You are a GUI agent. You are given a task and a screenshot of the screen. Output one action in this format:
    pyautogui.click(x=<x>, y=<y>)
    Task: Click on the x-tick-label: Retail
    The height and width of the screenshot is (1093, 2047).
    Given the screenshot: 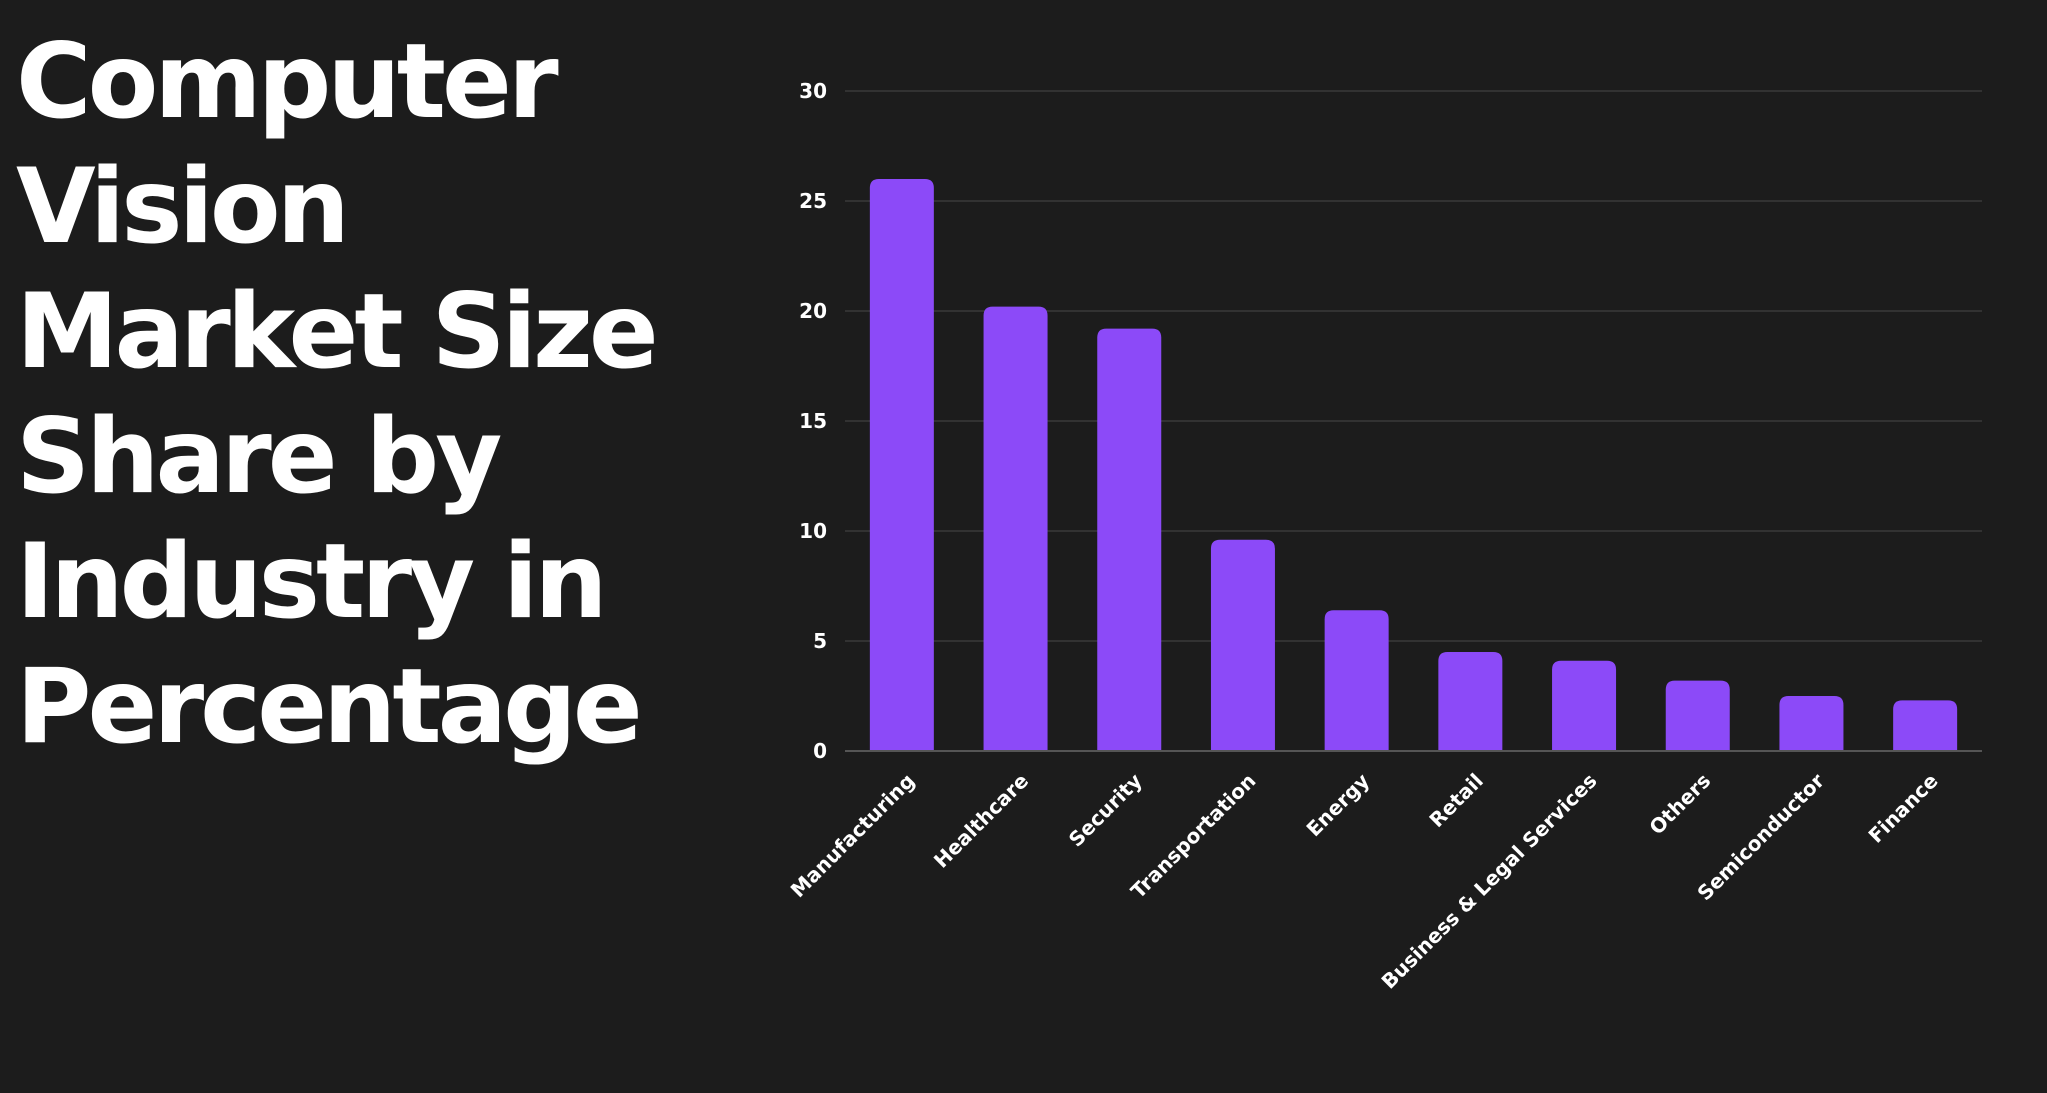 What is the action you would take?
    pyautogui.click(x=1455, y=800)
    